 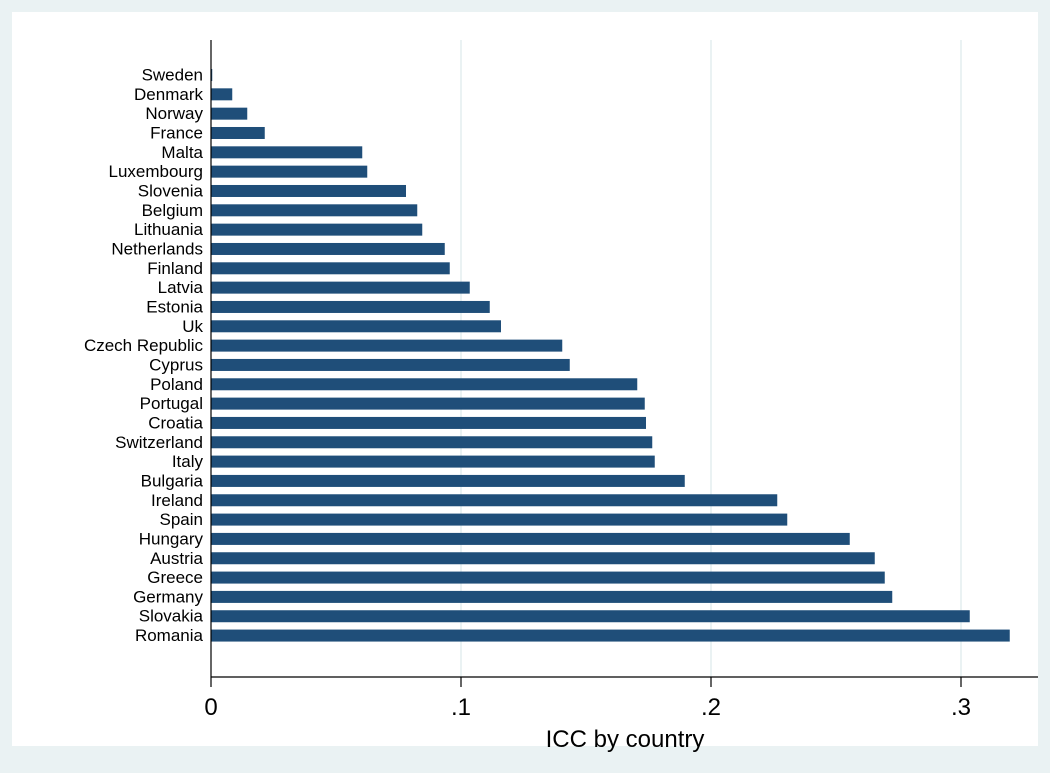 I want to click on category-label: Croatia, so click(x=175, y=422).